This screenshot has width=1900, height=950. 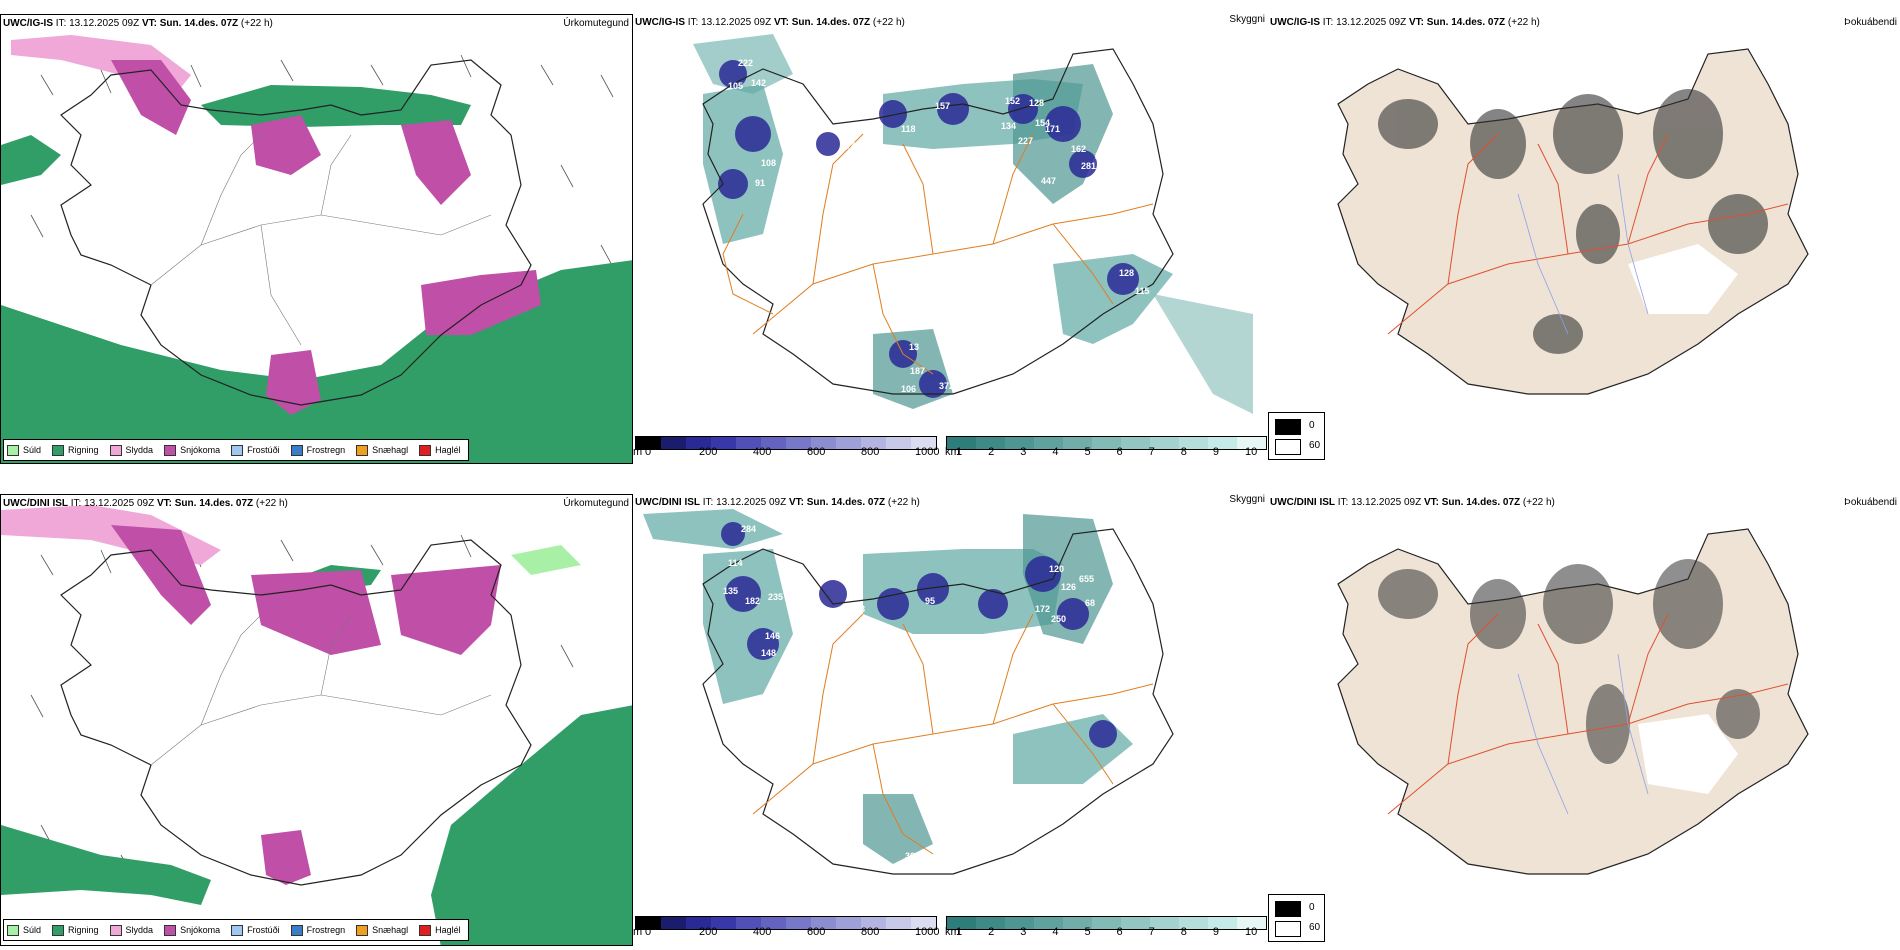 I want to click on snow-depth-label: 142, so click(x=758, y=83).